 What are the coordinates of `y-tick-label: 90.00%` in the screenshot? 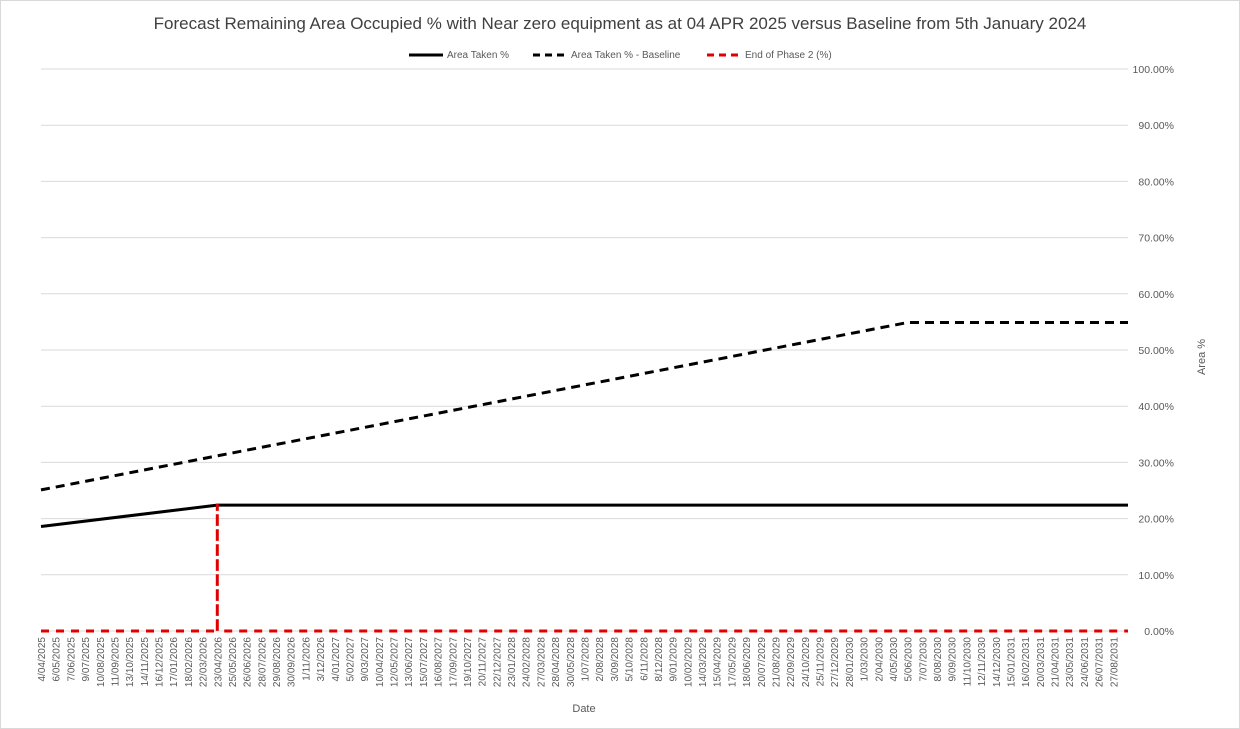 It's located at (1156, 126).